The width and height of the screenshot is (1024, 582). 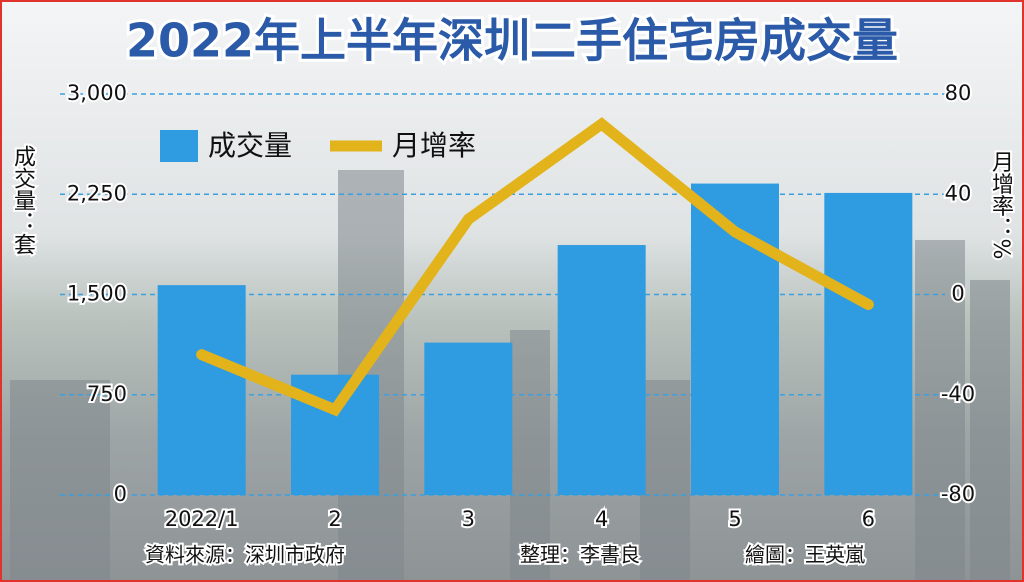 What do you see at coordinates (202, 519) in the screenshot?
I see `x-tick-label: 2022/1` at bounding box center [202, 519].